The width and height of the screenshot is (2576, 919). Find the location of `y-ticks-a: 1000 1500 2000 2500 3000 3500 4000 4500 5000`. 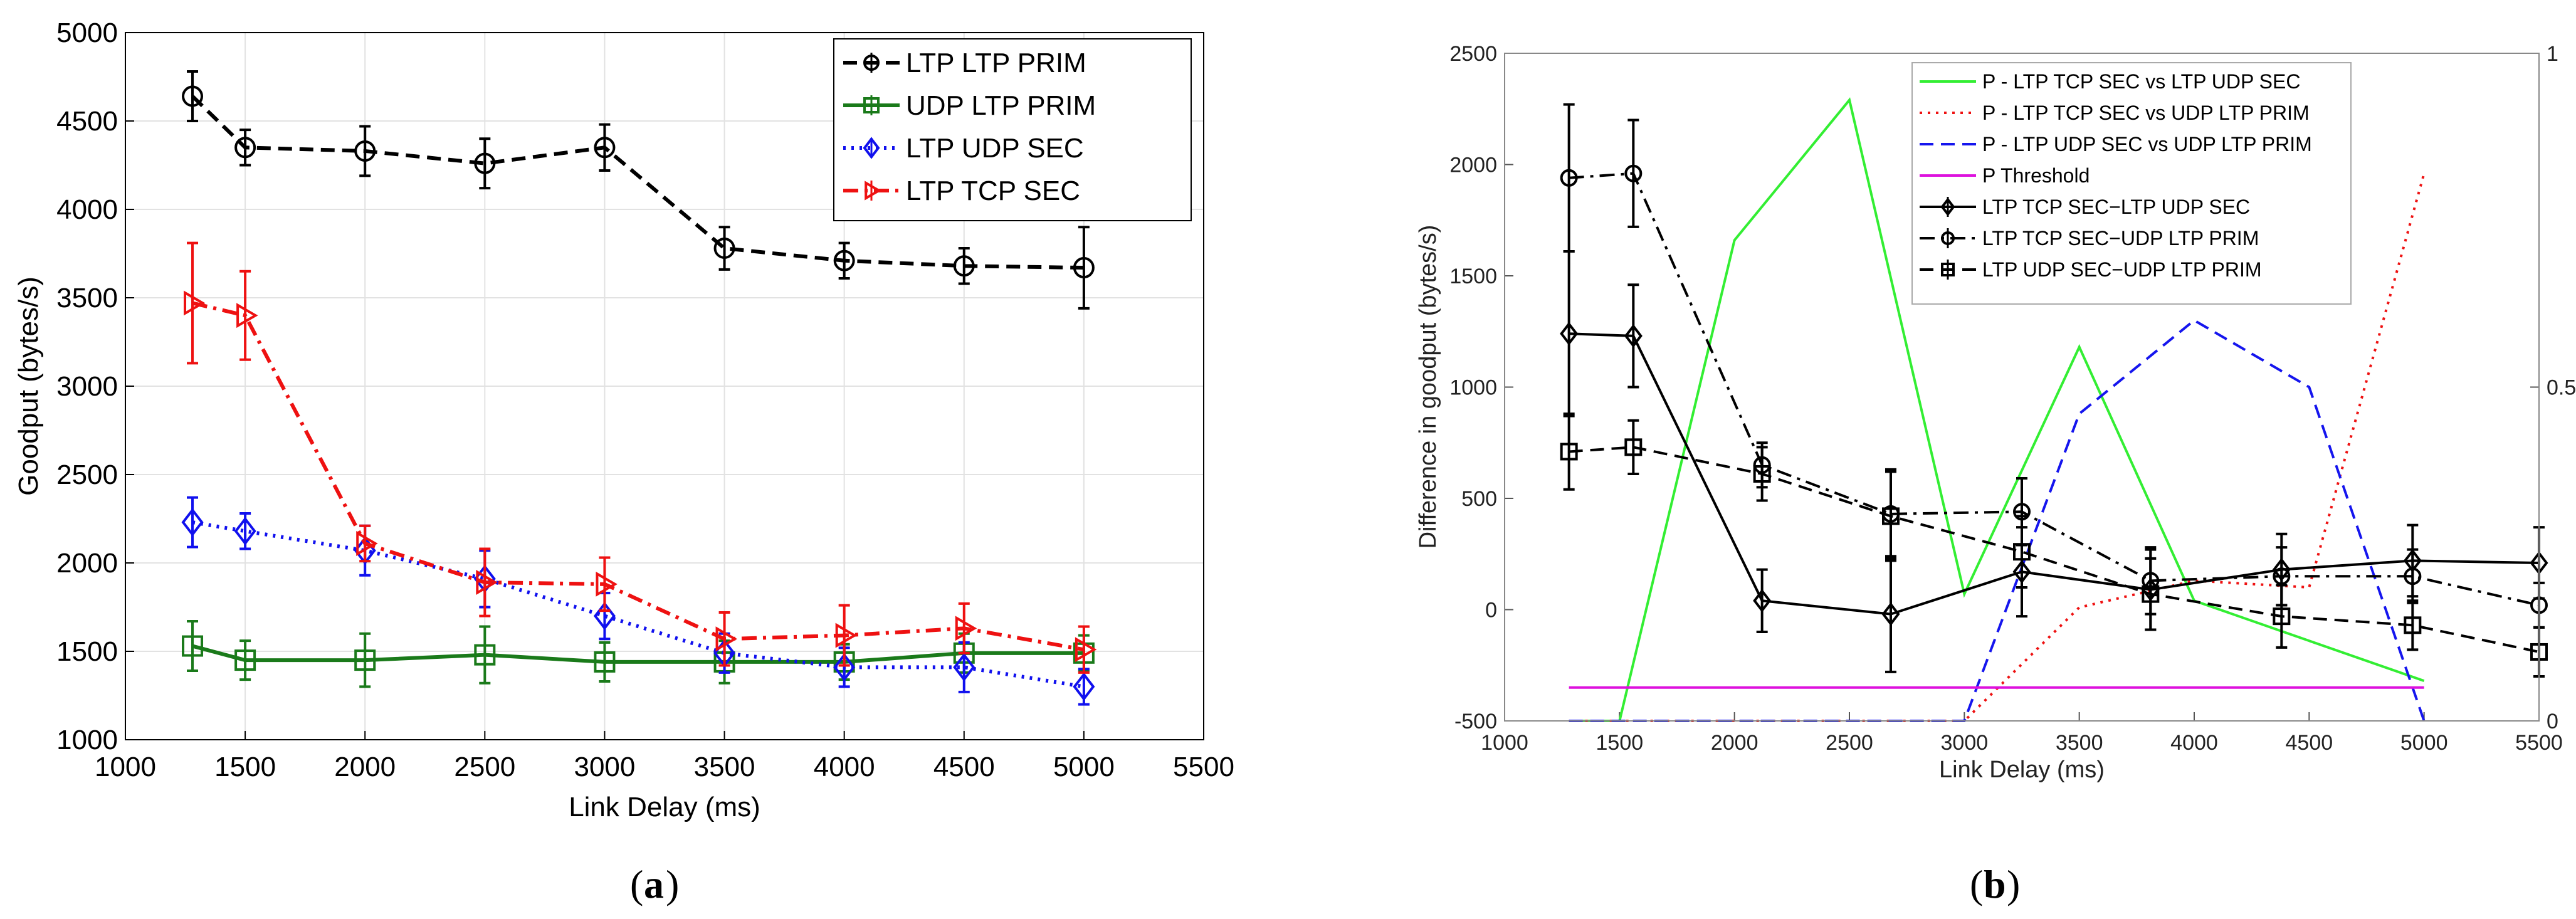

y-ticks-a: 1000 1500 2000 2500 3000 3500 4000 4500 5000 is located at coordinates (95, 386).